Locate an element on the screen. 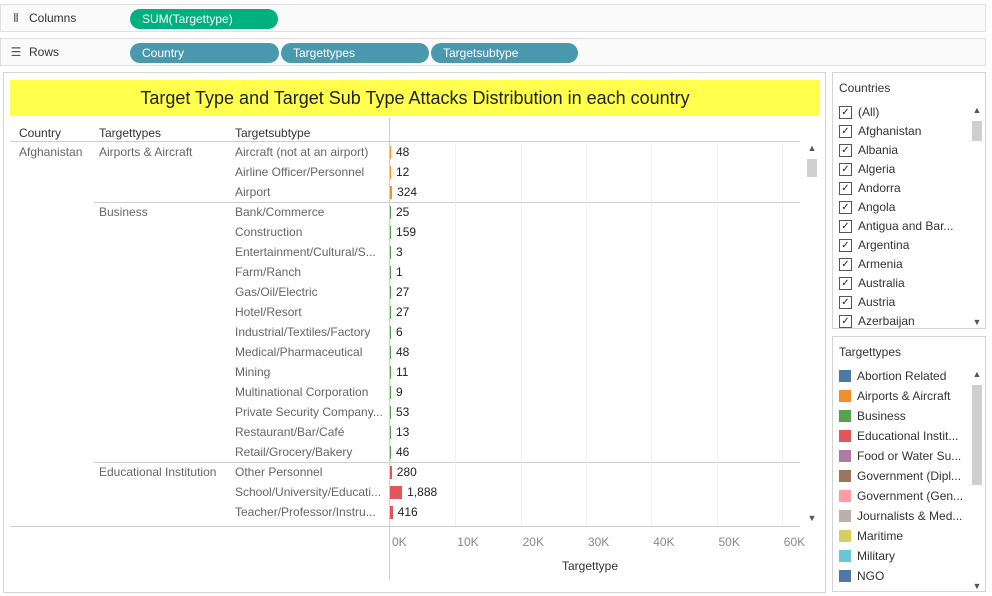 Image resolution: width=992 pixels, height=596 pixels. legend-scrollbar: ▲ ▼ is located at coordinates (977, 480).